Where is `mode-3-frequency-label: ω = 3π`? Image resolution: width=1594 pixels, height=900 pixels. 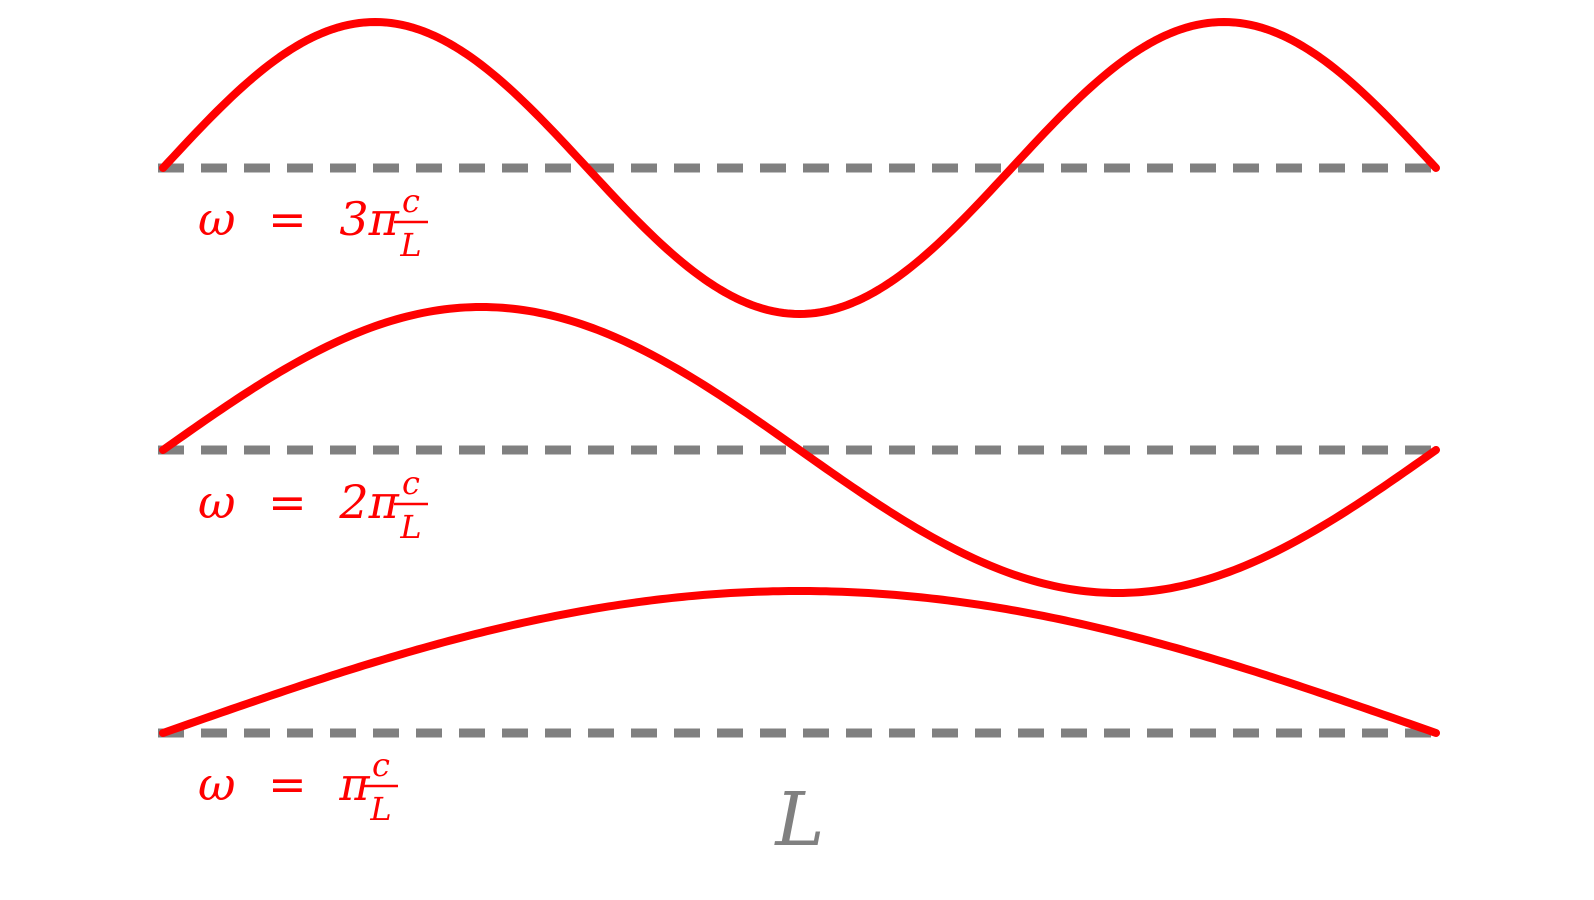
mode-3-frequency-label: ω = 3π is located at coordinates (299, 219).